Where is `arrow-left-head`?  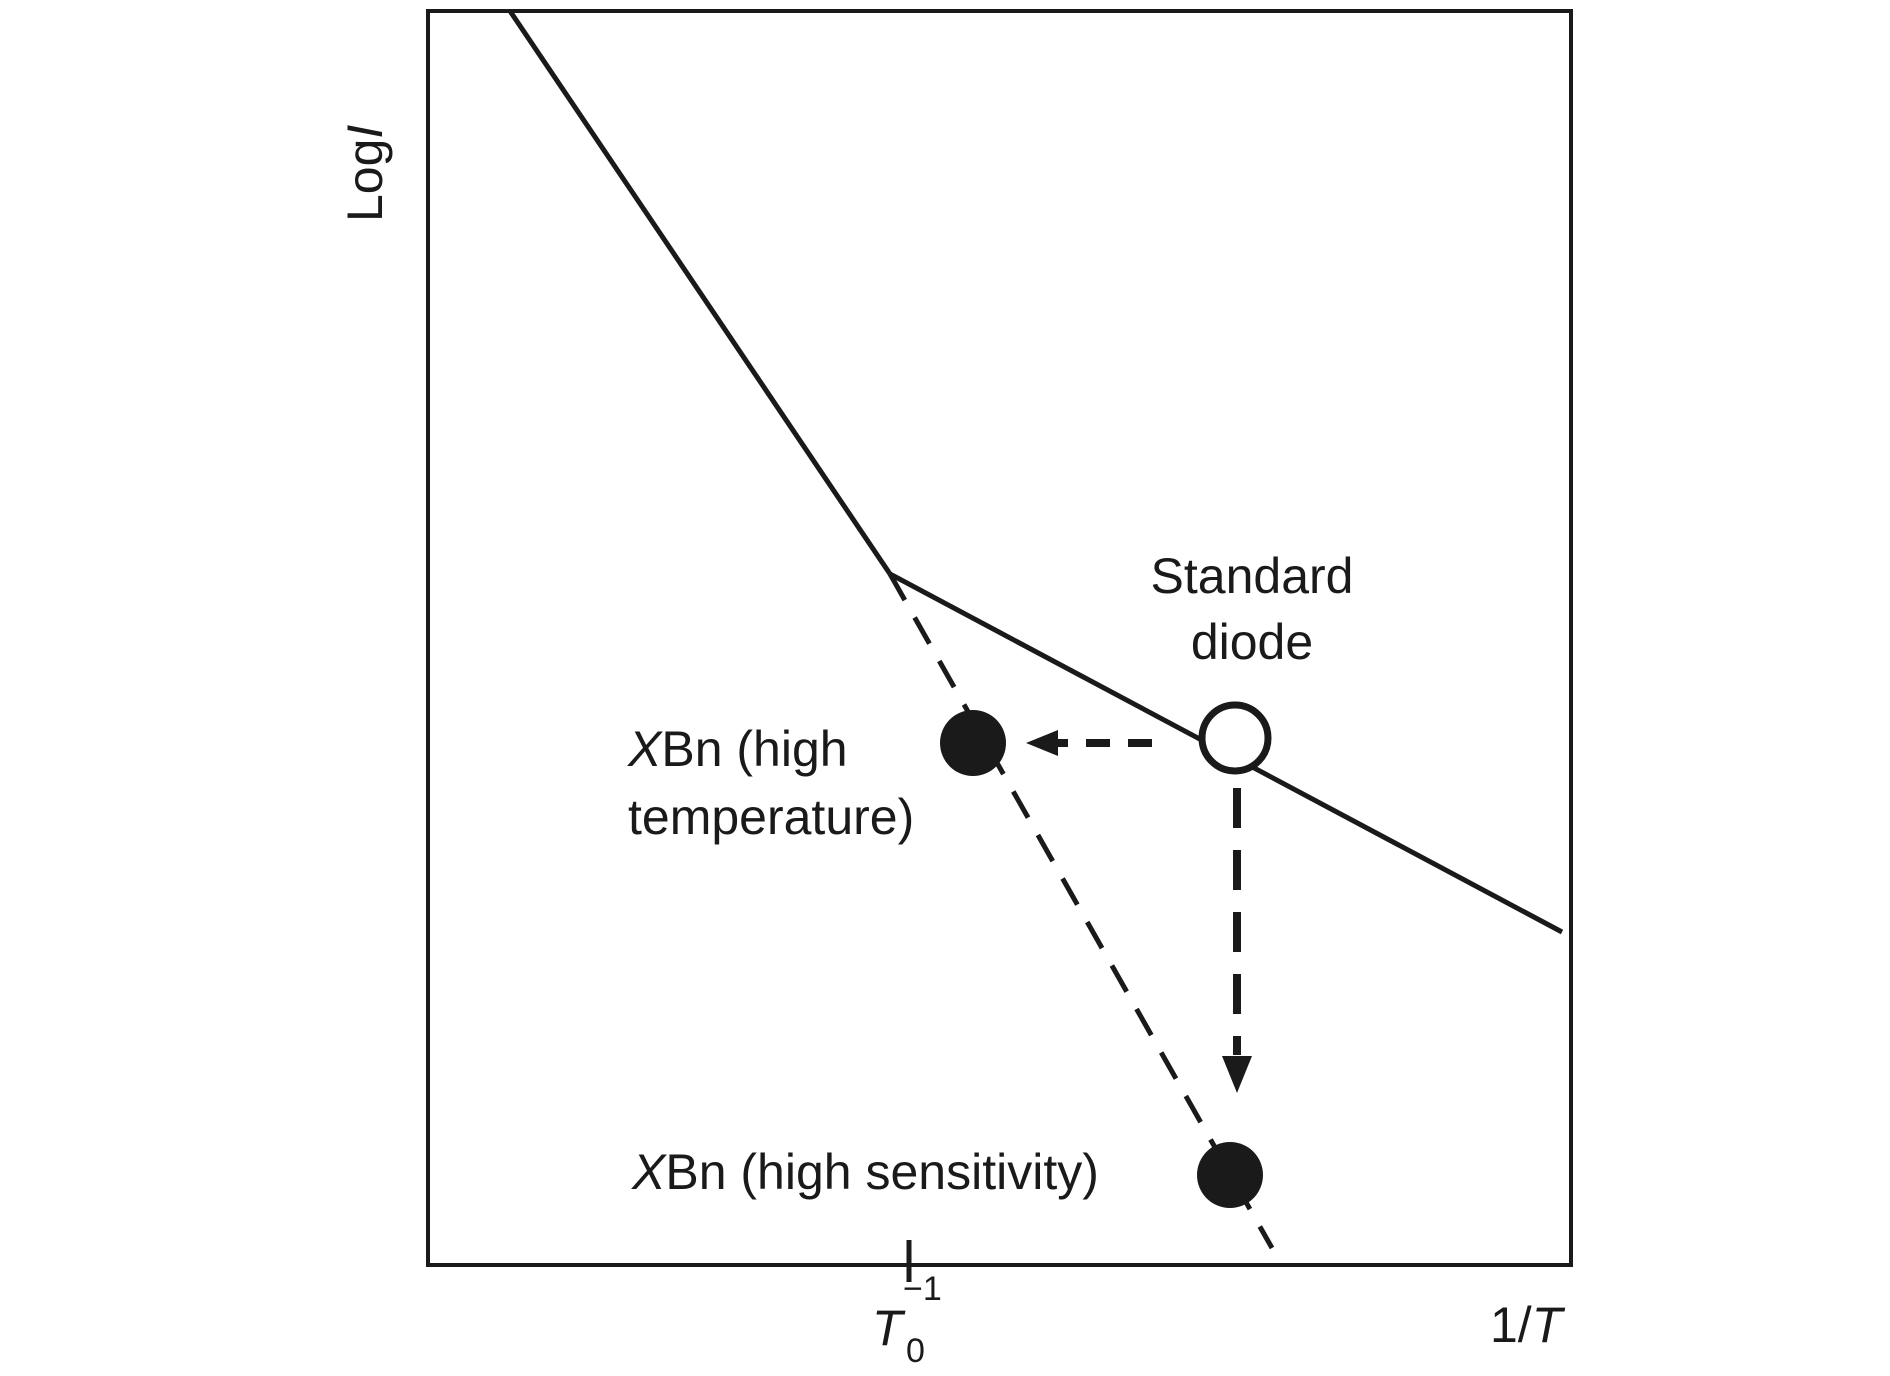 arrow-left-head is located at coordinates (1042, 743).